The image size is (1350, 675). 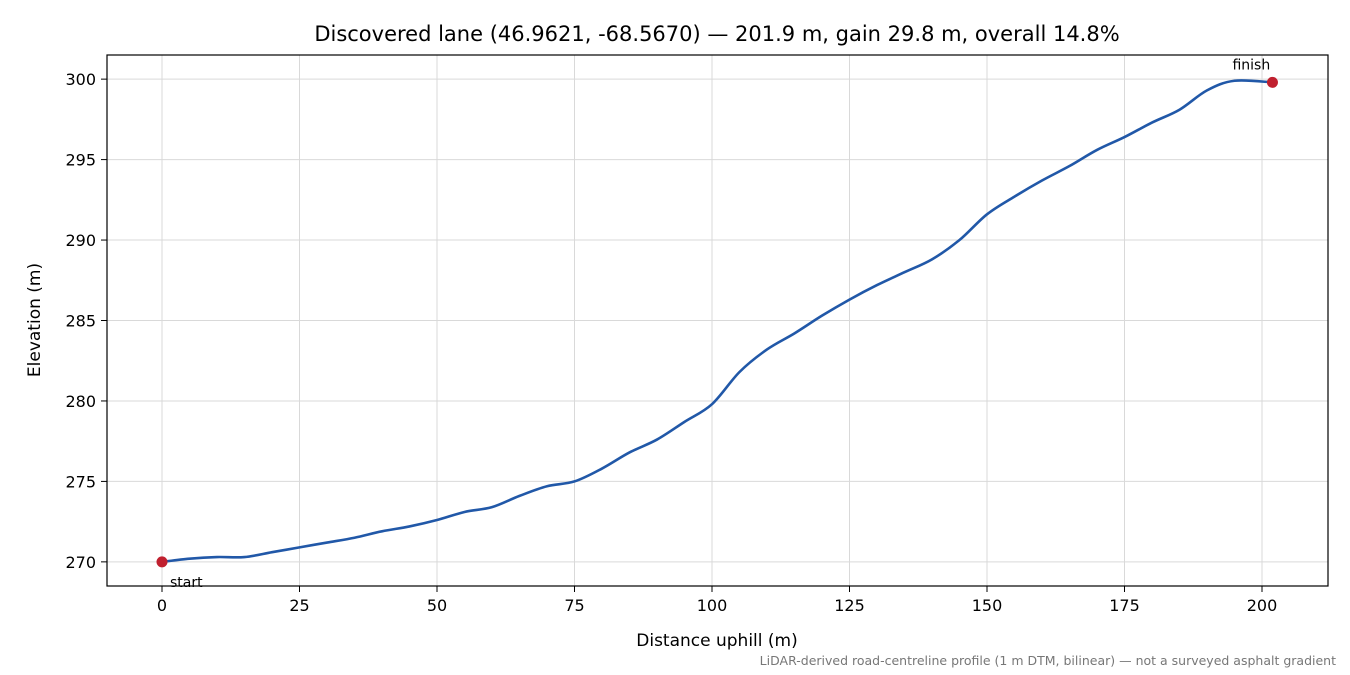 I want to click on y-tick-label: 285, so click(x=80, y=321).